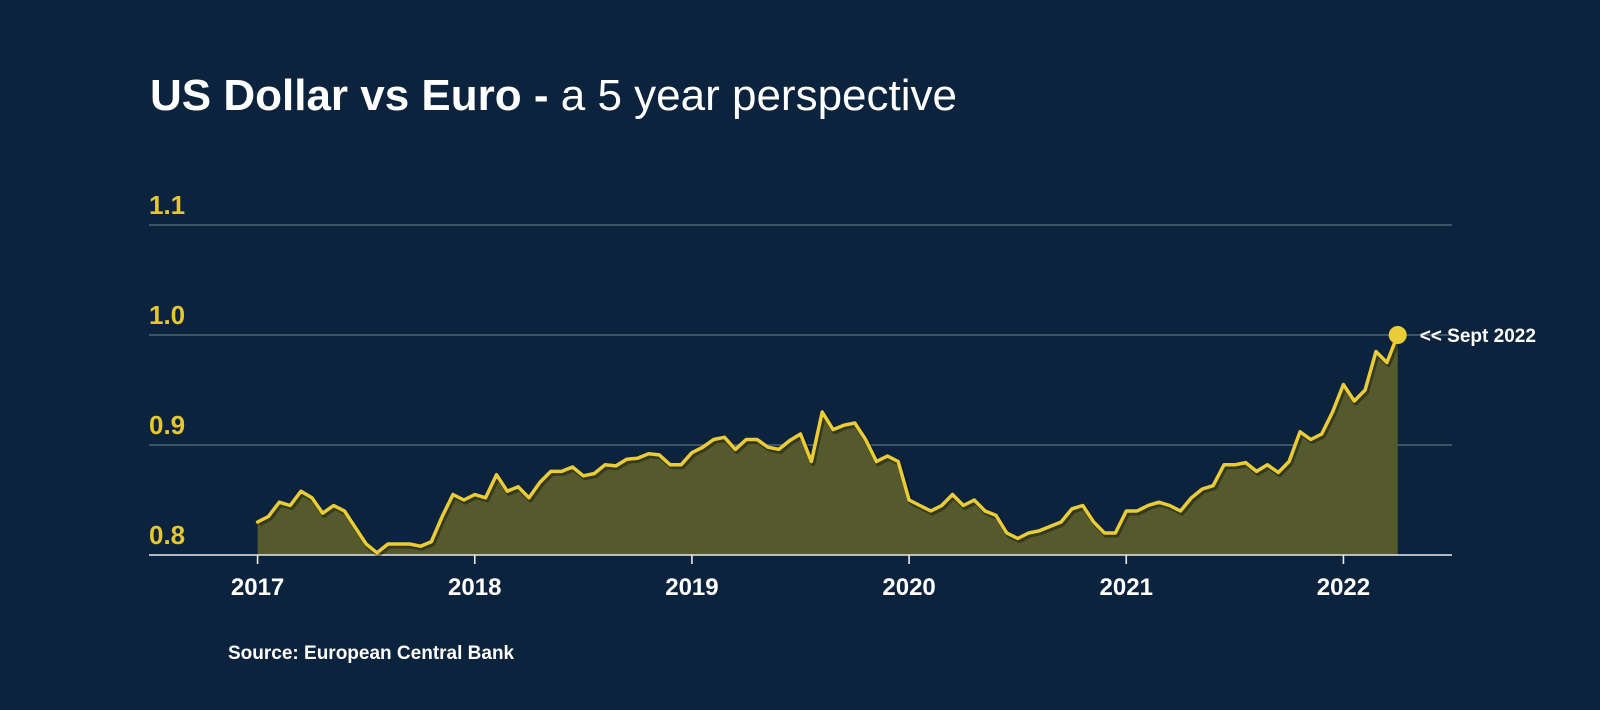  Describe the element at coordinates (908, 587) in the screenshot. I see `x-tick-label: 2020` at that location.